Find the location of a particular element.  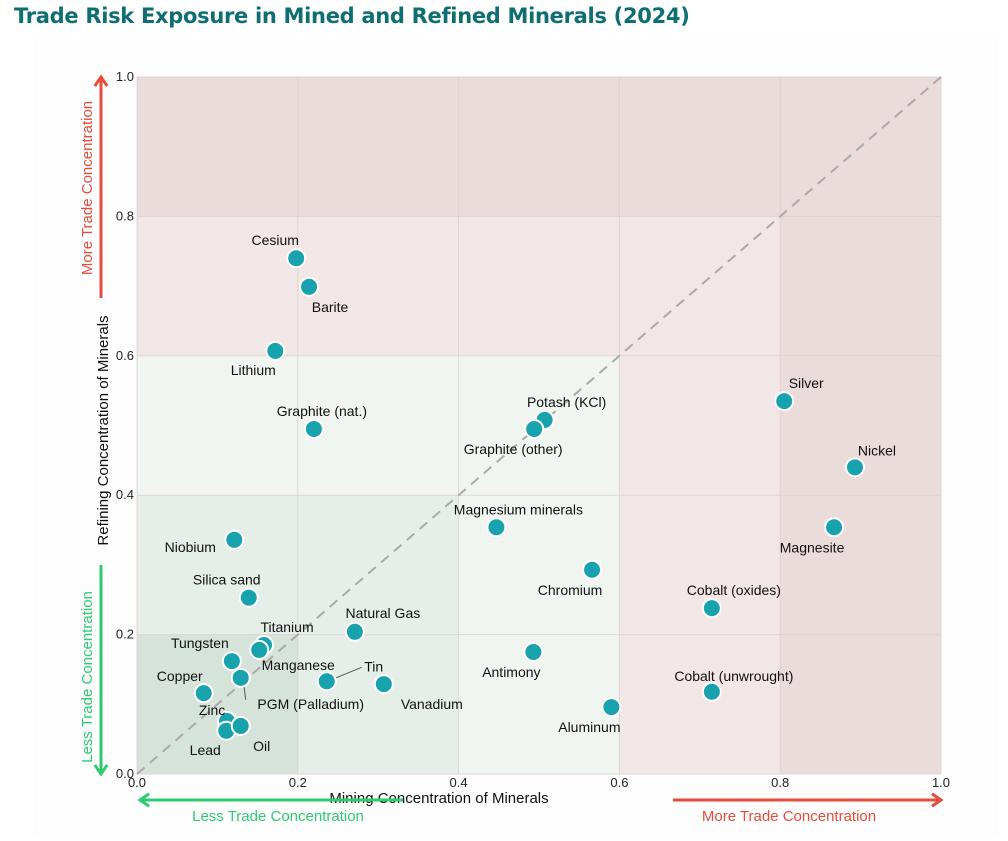

point-label: Vanadium is located at coordinates (432, 704).